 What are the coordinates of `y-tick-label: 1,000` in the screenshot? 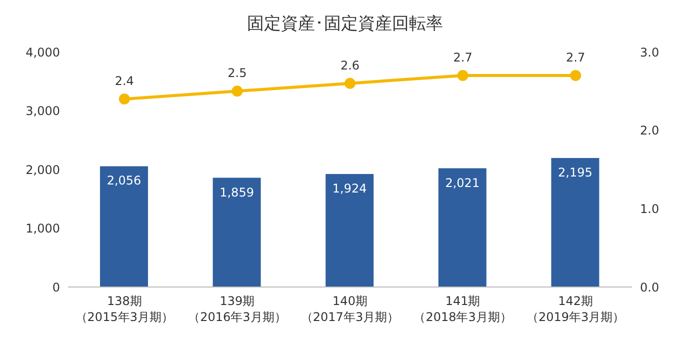 It's located at (43, 229).